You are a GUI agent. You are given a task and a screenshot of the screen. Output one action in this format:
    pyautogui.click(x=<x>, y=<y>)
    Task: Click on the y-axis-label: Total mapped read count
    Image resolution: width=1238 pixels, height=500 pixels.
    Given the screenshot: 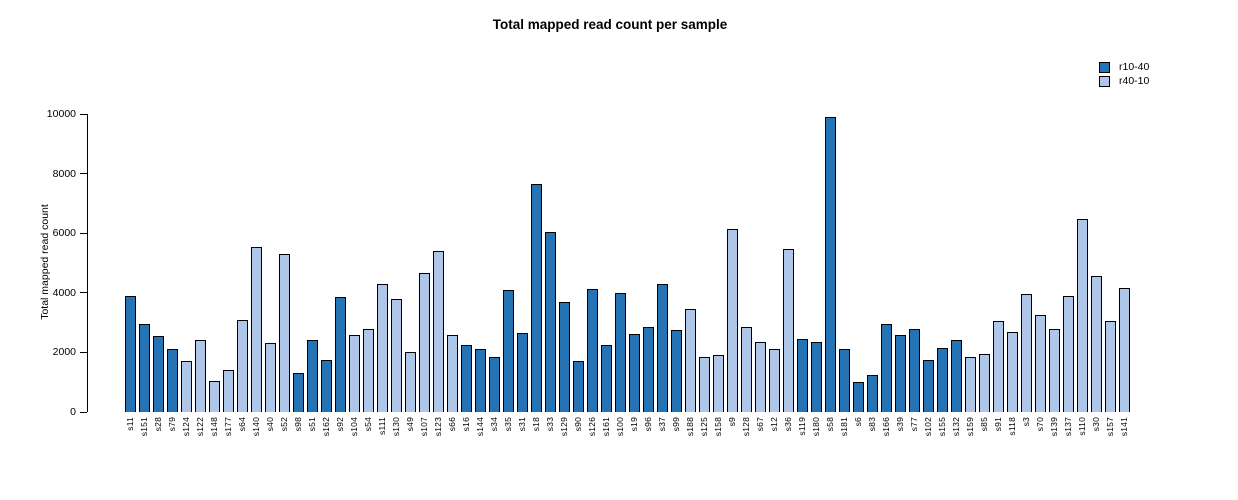 What is the action you would take?
    pyautogui.click(x=45, y=262)
    